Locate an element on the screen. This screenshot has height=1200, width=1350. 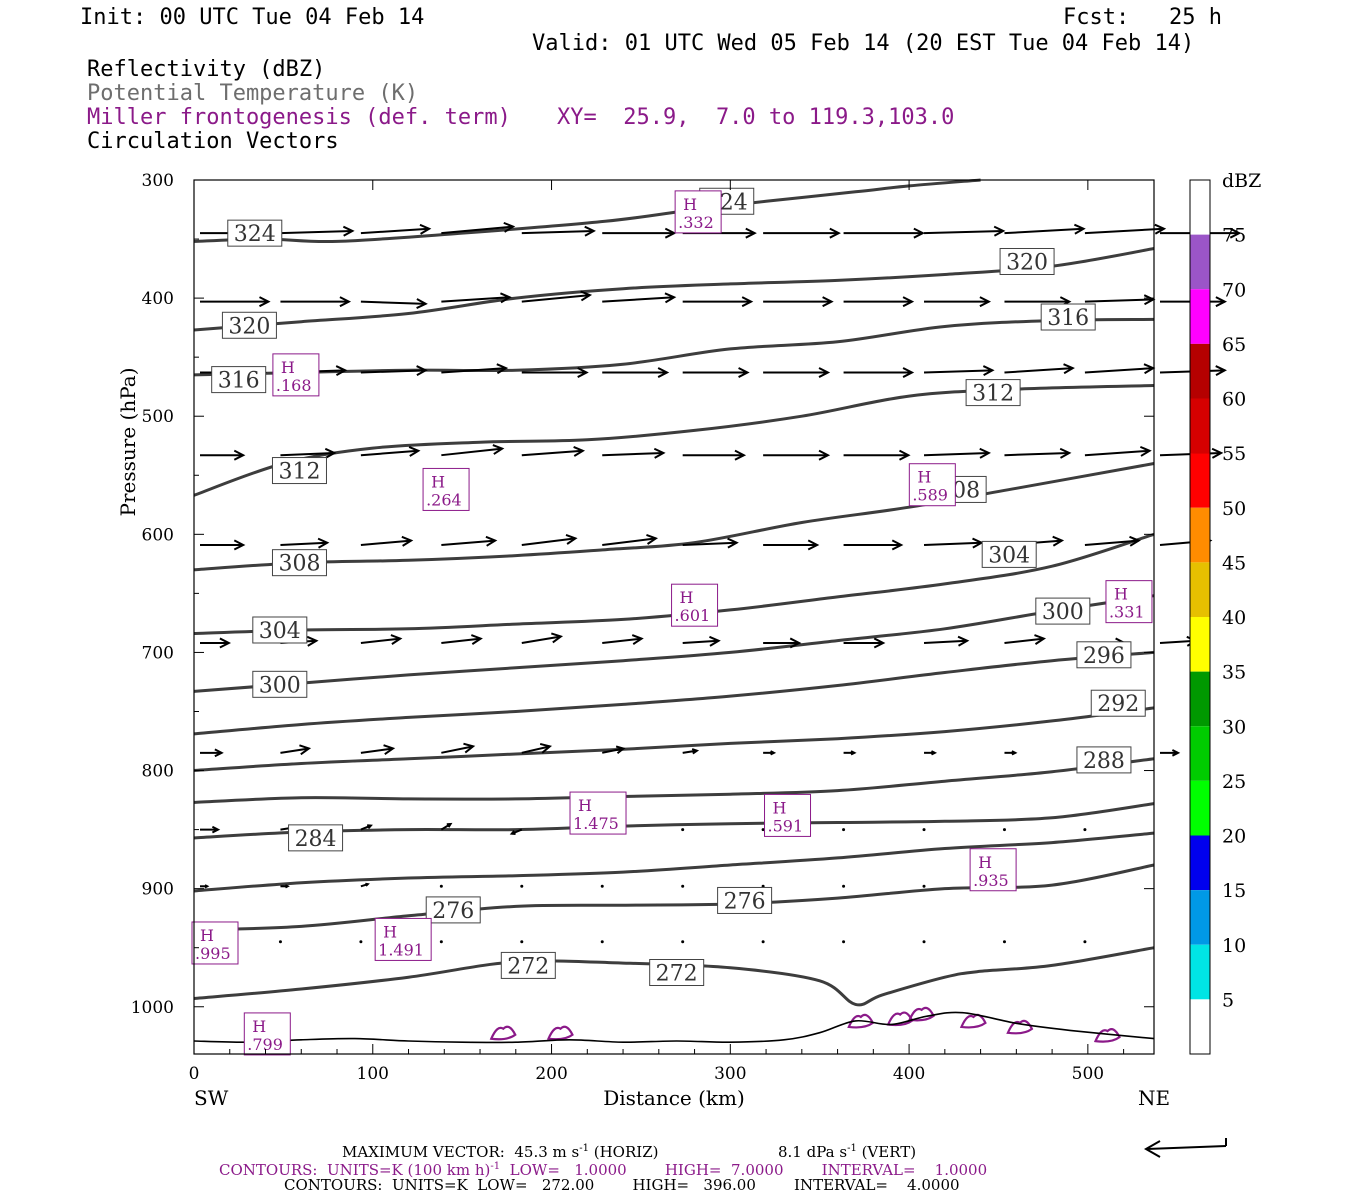
init-time: Init: 00 UTC Tue 04 Feb 14 is located at coordinates (252, 17).